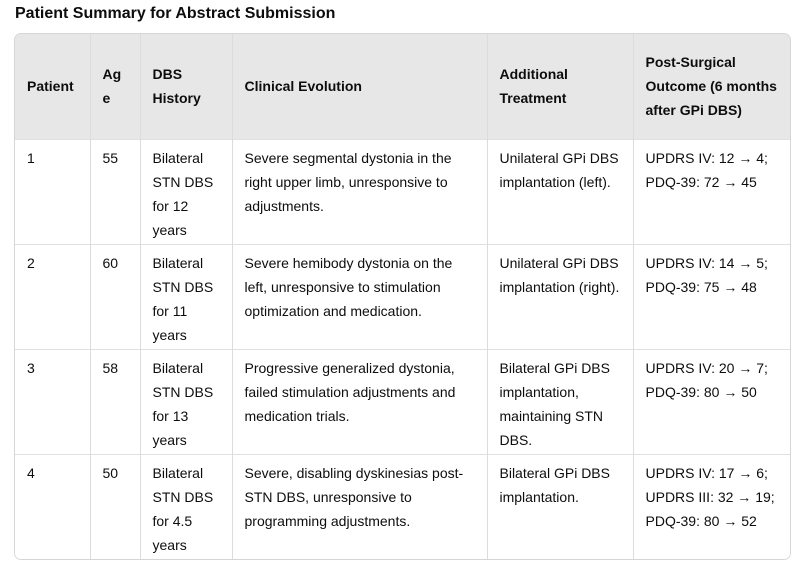 This screenshot has width=803, height=573. Describe the element at coordinates (186, 191) in the screenshot. I see `cell-dbs-history: Bilateral STN DBS for 12 years` at that location.